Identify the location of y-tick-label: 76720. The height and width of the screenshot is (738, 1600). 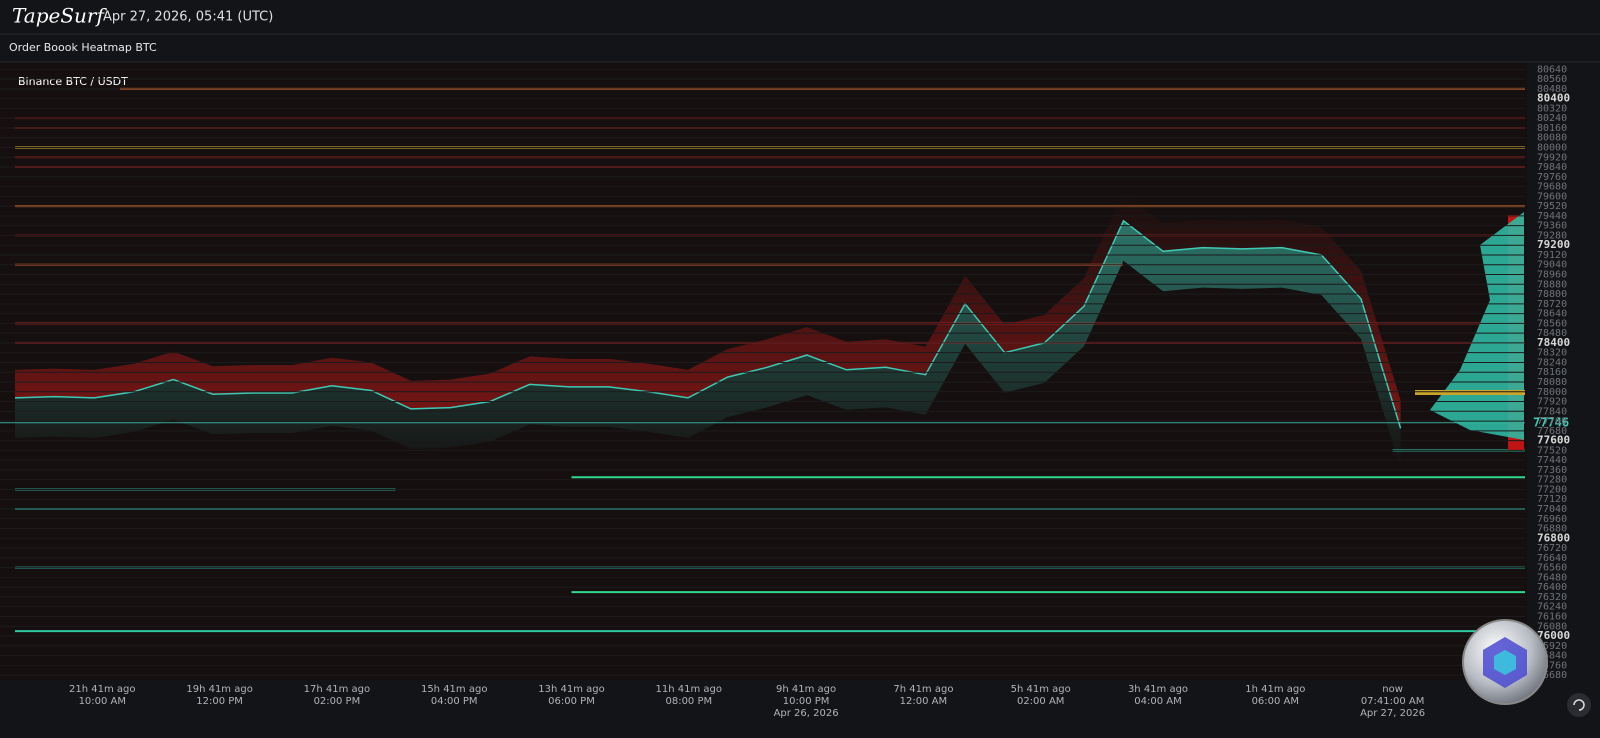
(1552, 548).